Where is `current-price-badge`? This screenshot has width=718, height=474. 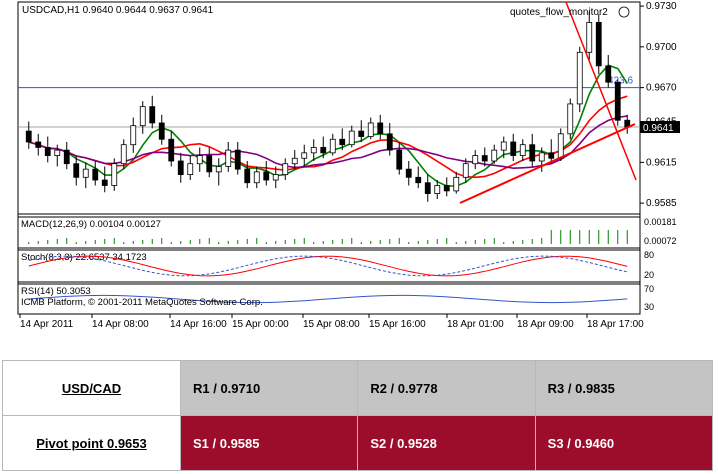
current-price-badge is located at coordinates (660, 127).